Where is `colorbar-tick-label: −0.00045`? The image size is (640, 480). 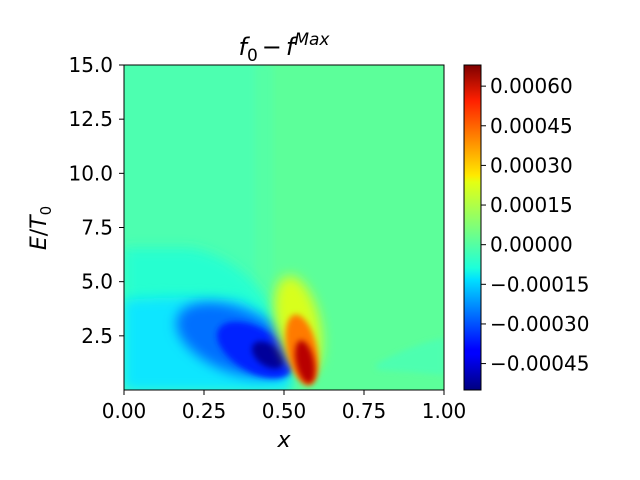
colorbar-tick-label: −0.00045 is located at coordinates (539, 364).